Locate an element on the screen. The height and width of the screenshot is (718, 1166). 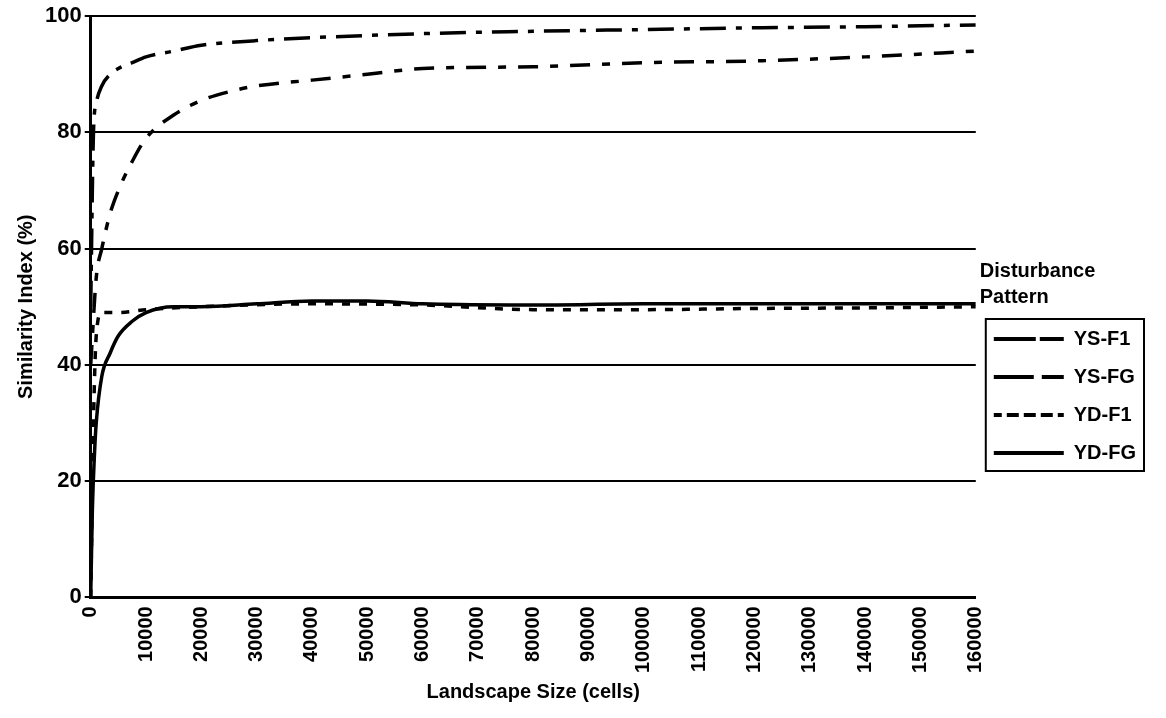
legend-label: YD-F1 is located at coordinates (1102, 413).